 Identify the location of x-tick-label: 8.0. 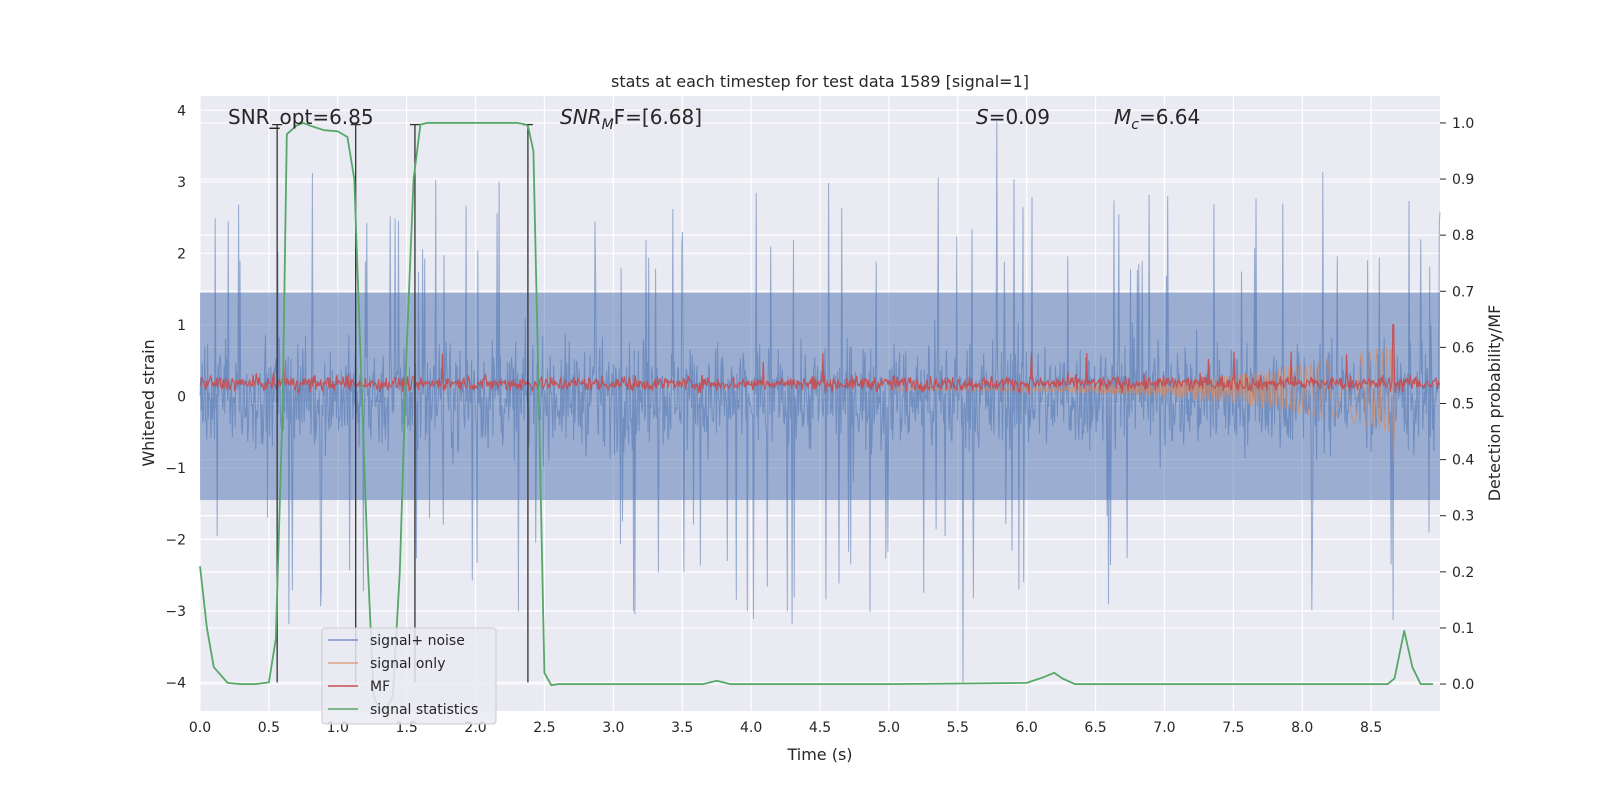
(1302, 728).